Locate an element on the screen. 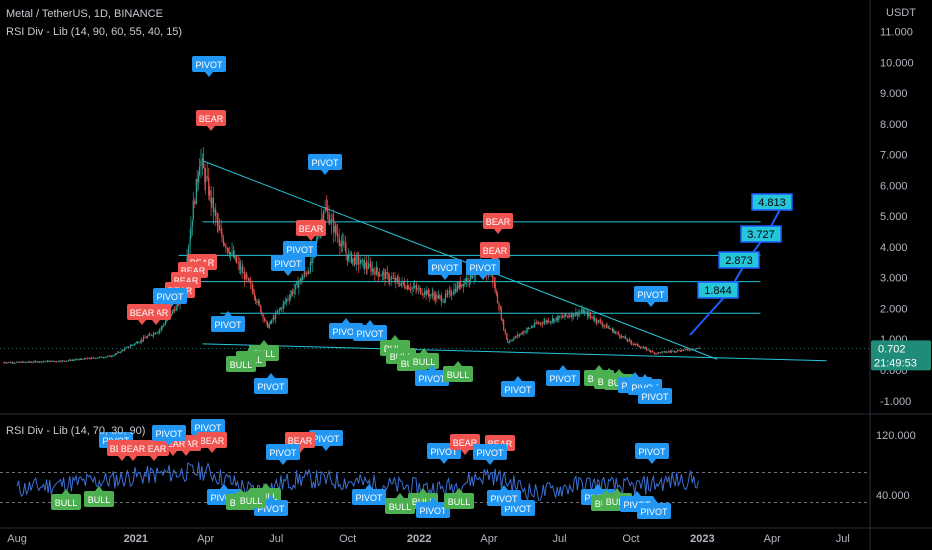 Image resolution: width=932 pixels, height=550 pixels. time-tick-label: 2023 is located at coordinates (702, 539).